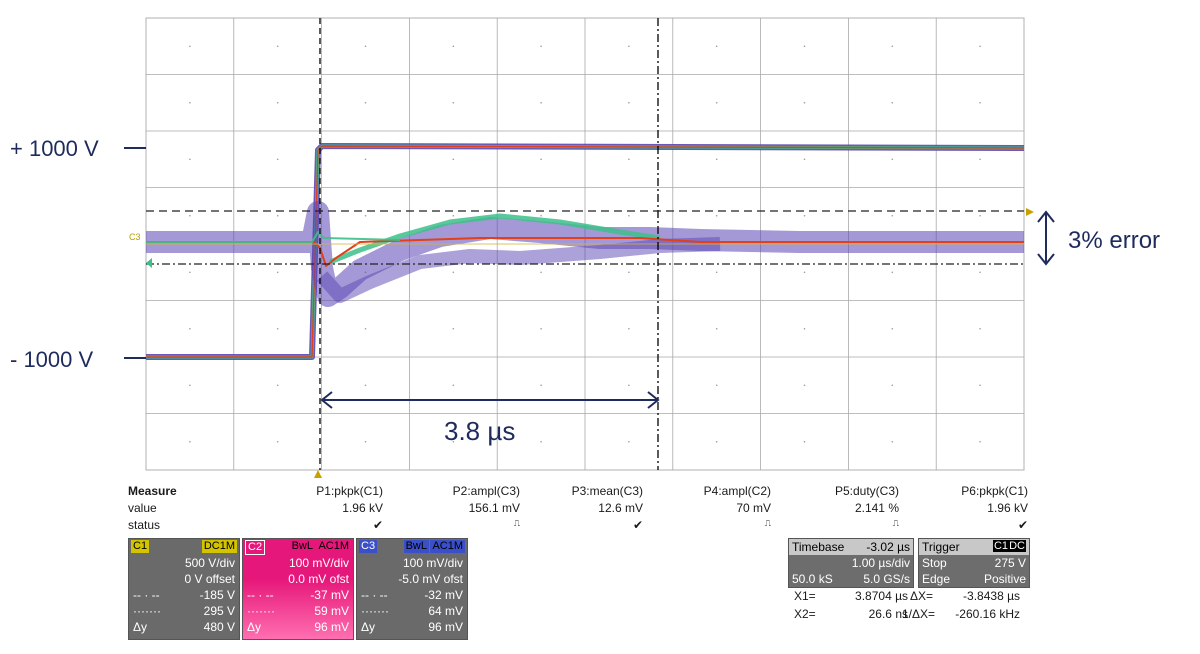 This screenshot has width=1200, height=654. Describe the element at coordinates (219, 546) in the screenshot. I see `coupling-tag: DC1M` at that location.